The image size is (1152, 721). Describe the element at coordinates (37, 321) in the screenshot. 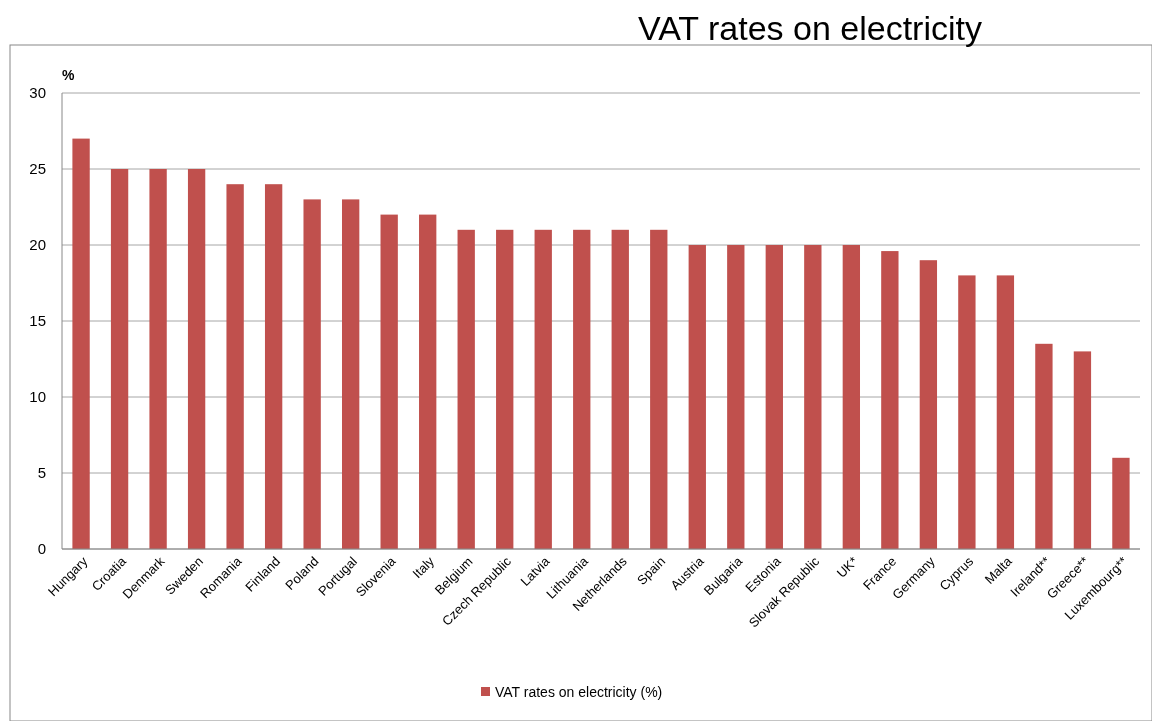

I see `y-tick-label: 15` at that location.